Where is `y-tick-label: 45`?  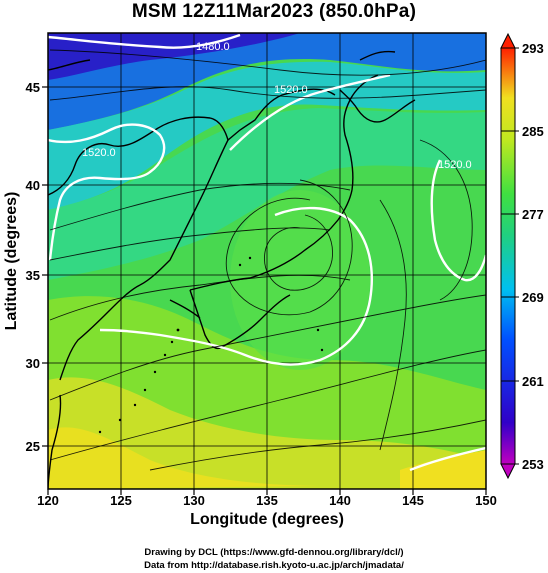 y-tick-label: 45 is located at coordinates (33, 87).